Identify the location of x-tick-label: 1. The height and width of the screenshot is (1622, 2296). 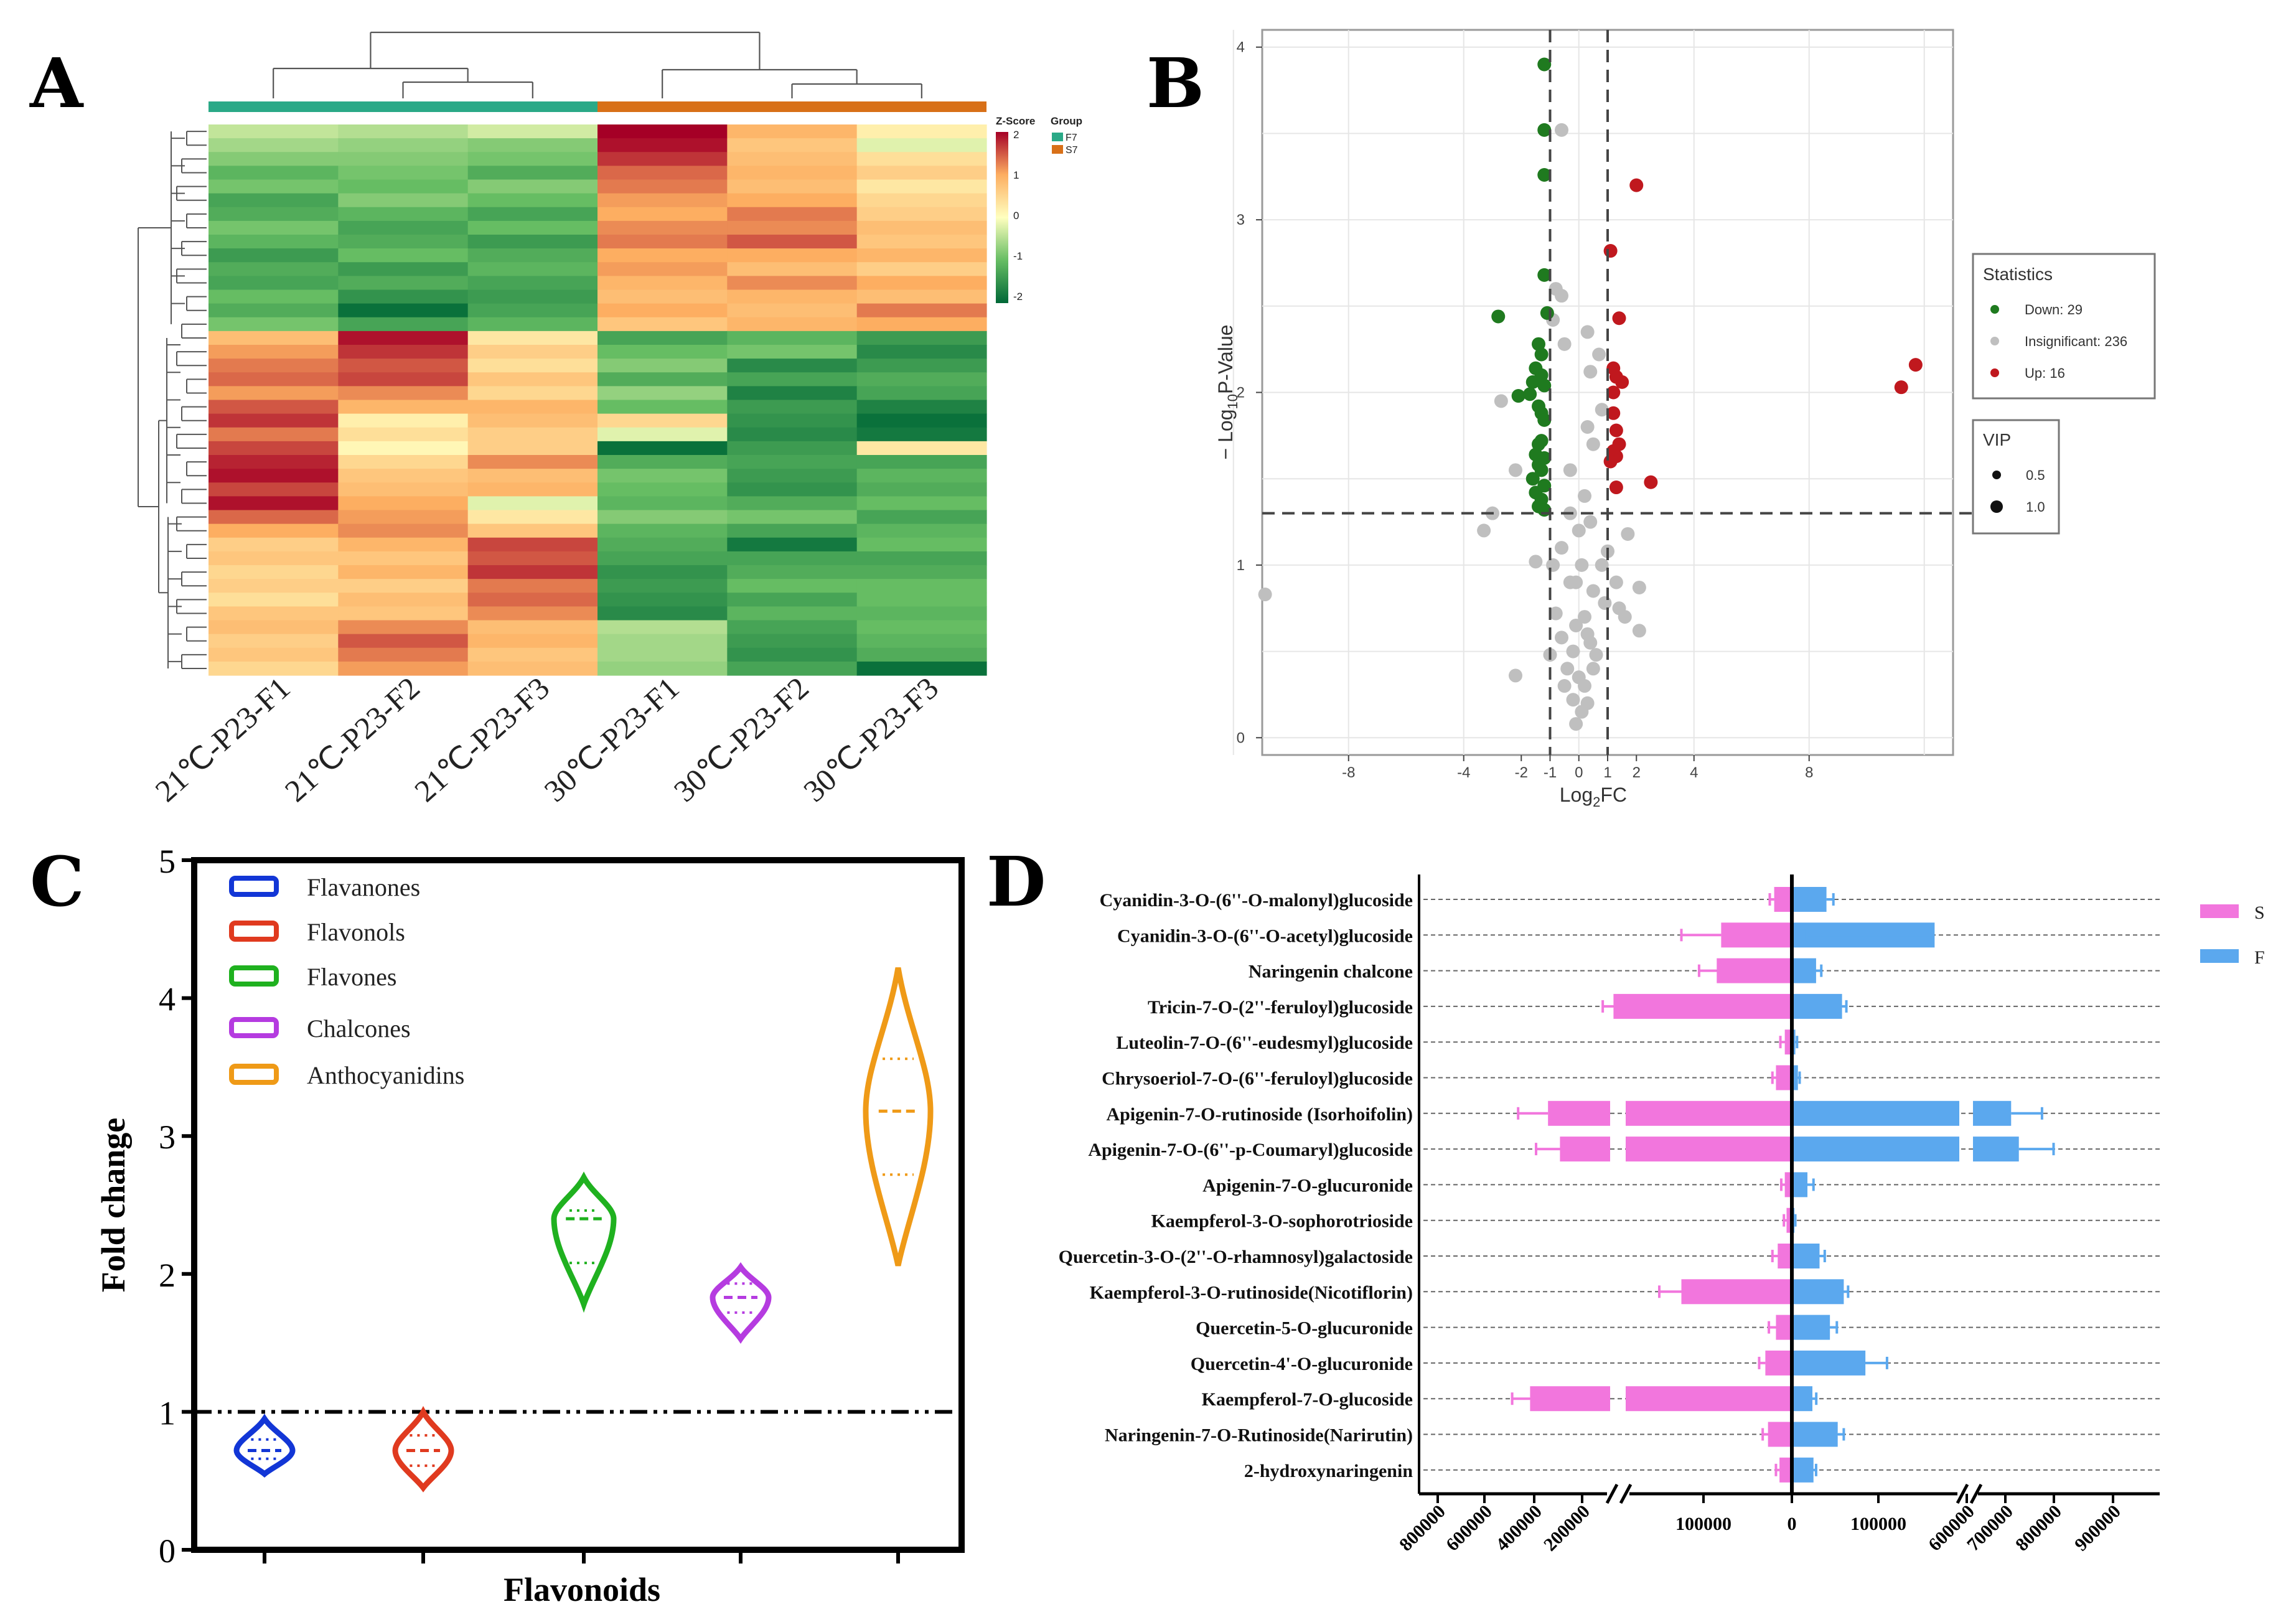
(1607, 772).